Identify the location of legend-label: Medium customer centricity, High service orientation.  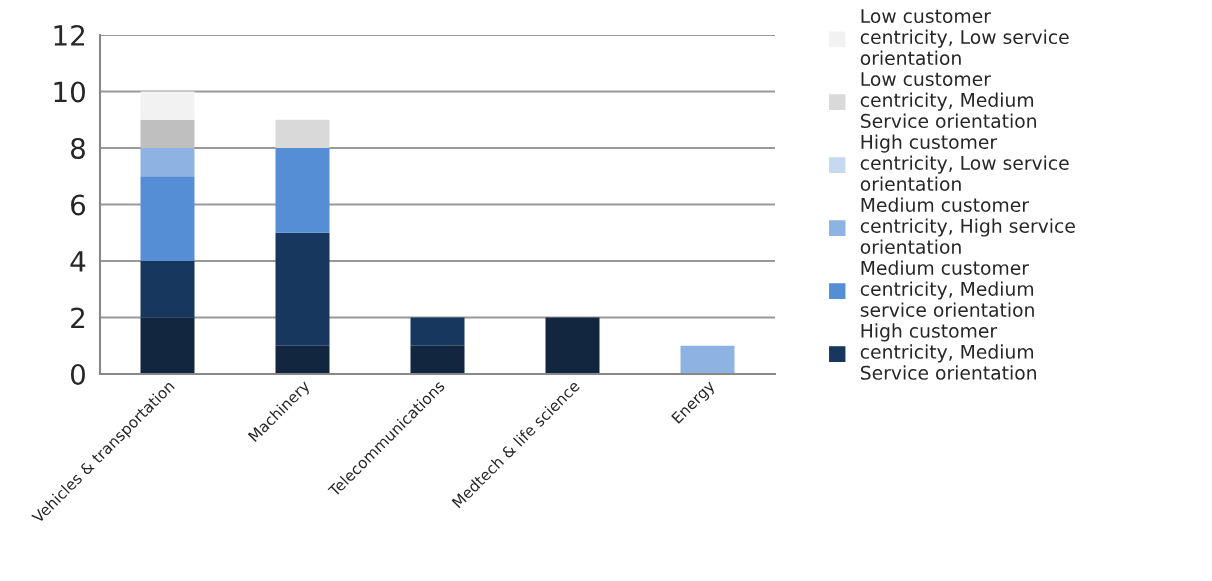
(967, 225).